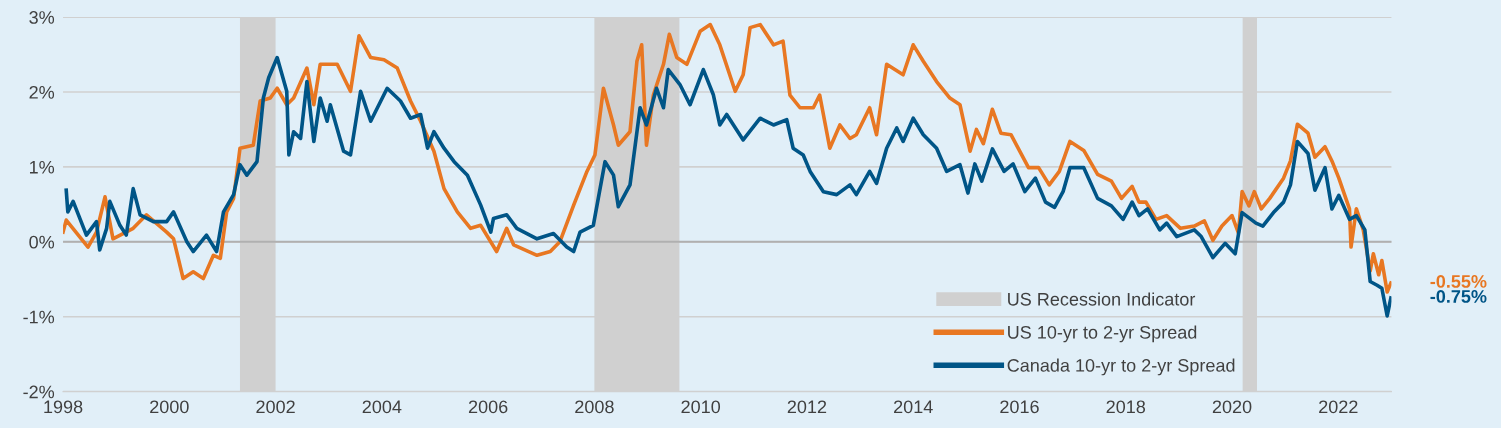 This screenshot has width=1501, height=428. I want to click on legend-label: Canada 10-yr to 2-yr Spread, so click(1121, 367).